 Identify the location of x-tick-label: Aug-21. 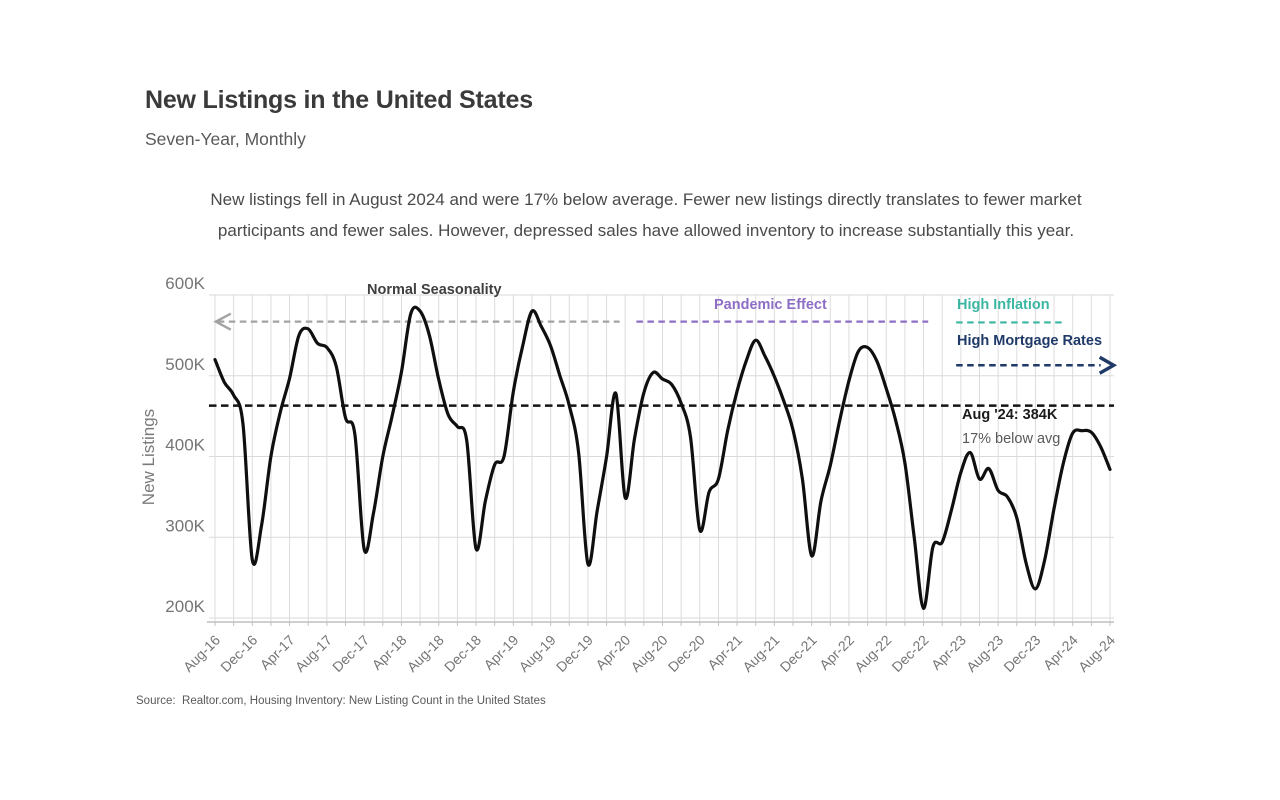
(760, 653).